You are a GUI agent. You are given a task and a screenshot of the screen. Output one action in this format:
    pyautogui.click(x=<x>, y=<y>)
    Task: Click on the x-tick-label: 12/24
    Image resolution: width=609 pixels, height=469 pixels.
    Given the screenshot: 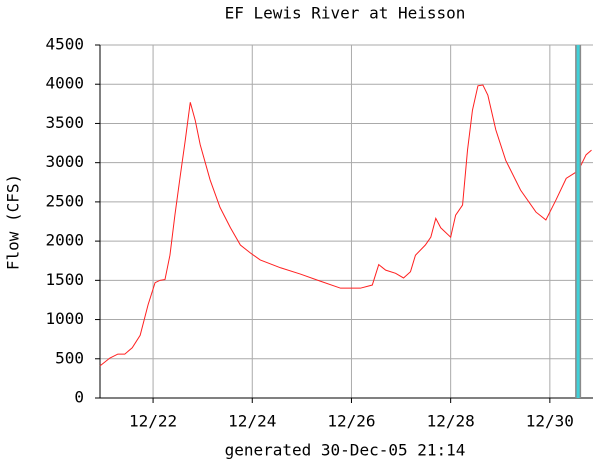 What is the action you would take?
    pyautogui.click(x=252, y=421)
    